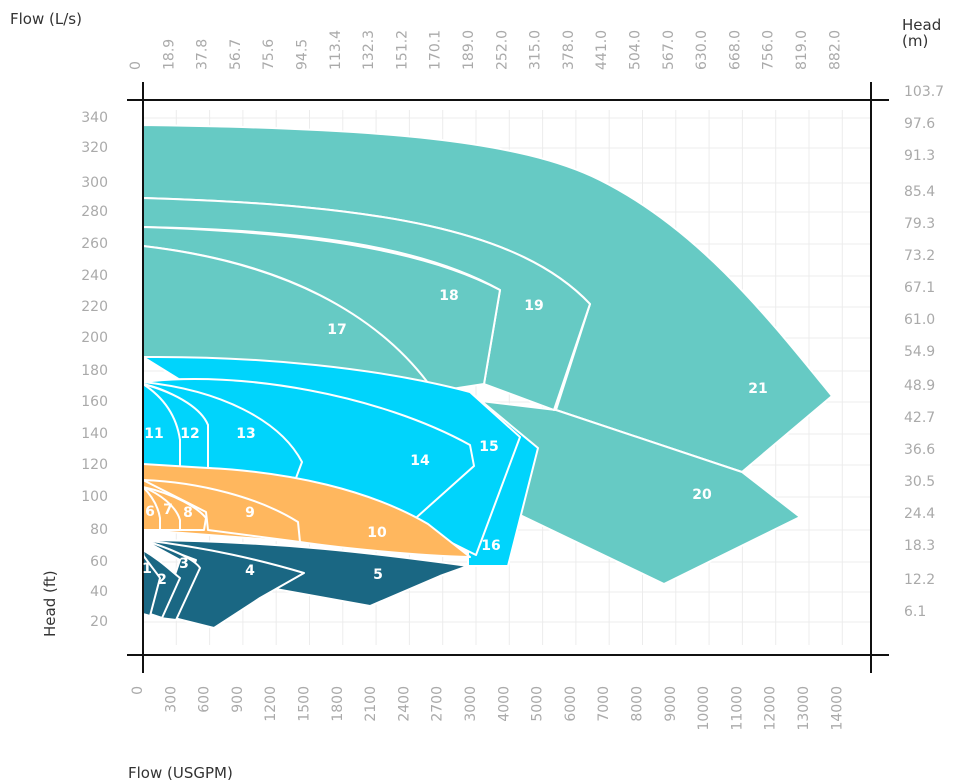 This screenshot has height=784, width=963. I want to click on top-axis-title: Flow (L/s), so click(46, 19).